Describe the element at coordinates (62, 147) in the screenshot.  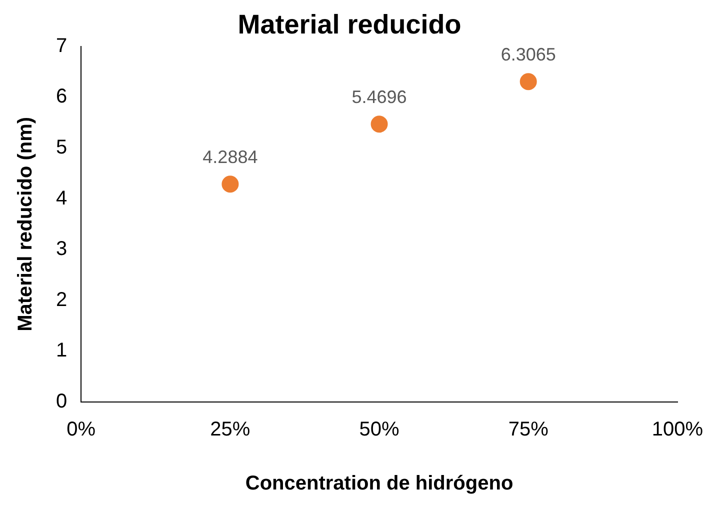
I see `y-tick-label: 5` at that location.